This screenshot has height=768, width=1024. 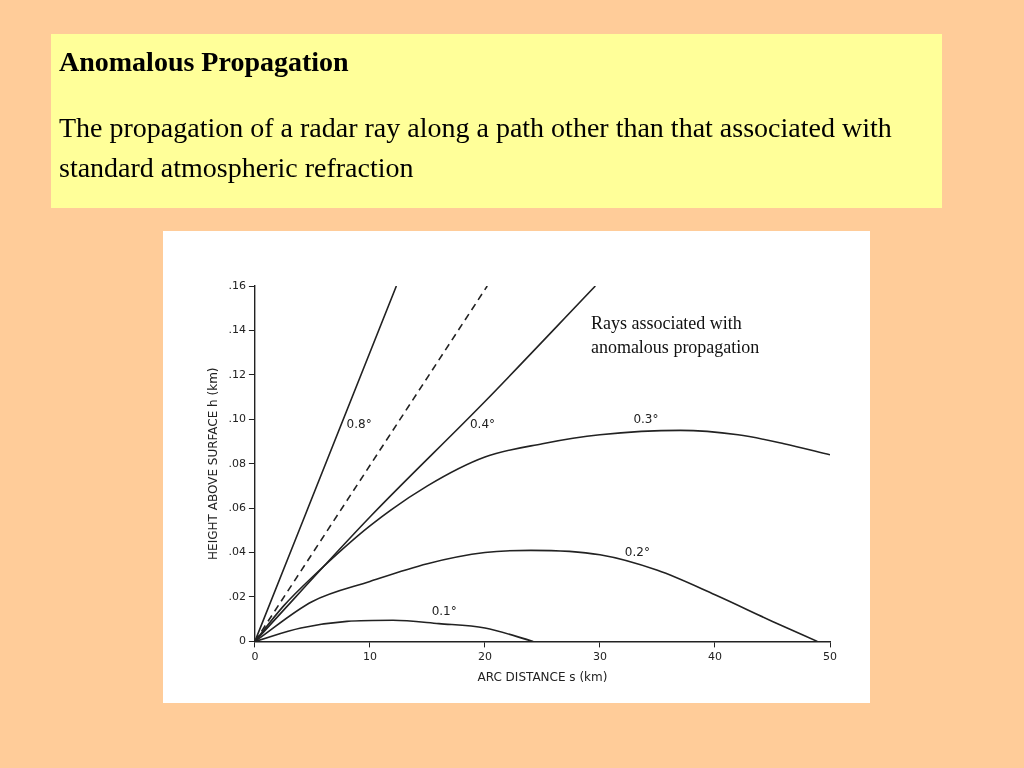 I want to click on y-tick-label: 0, so click(x=242, y=641).